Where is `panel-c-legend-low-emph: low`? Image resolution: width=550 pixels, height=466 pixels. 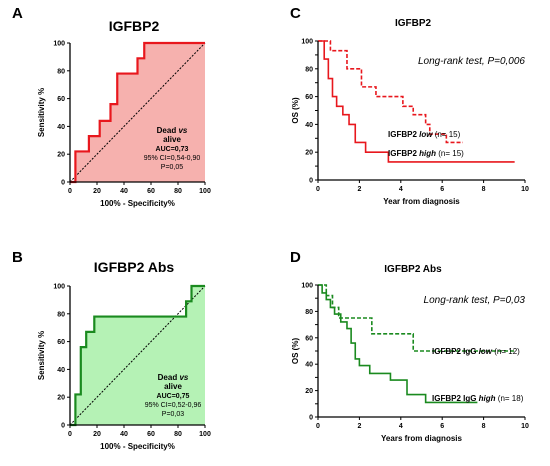 panel-c-legend-low-emph: low is located at coordinates (426, 134).